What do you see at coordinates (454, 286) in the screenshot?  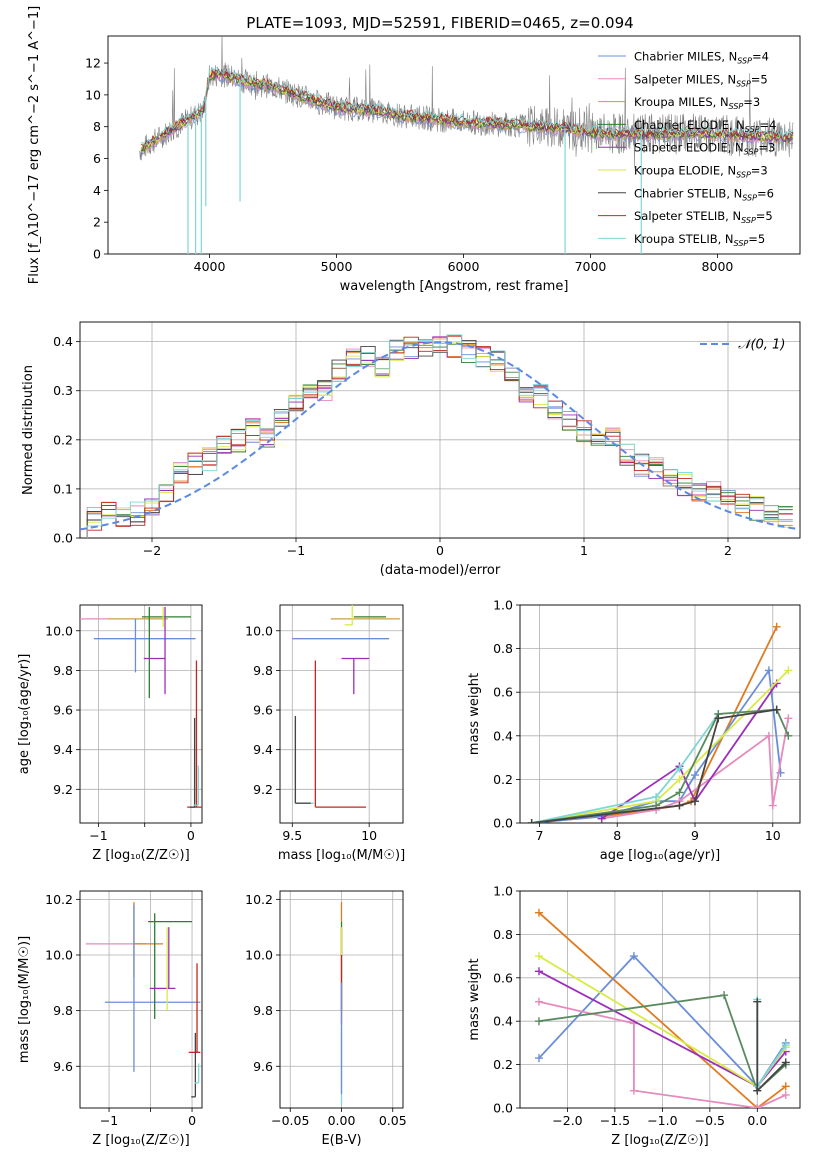 I see `x-axis-label: wavelength [Angstrom, rest frame]` at bounding box center [454, 286].